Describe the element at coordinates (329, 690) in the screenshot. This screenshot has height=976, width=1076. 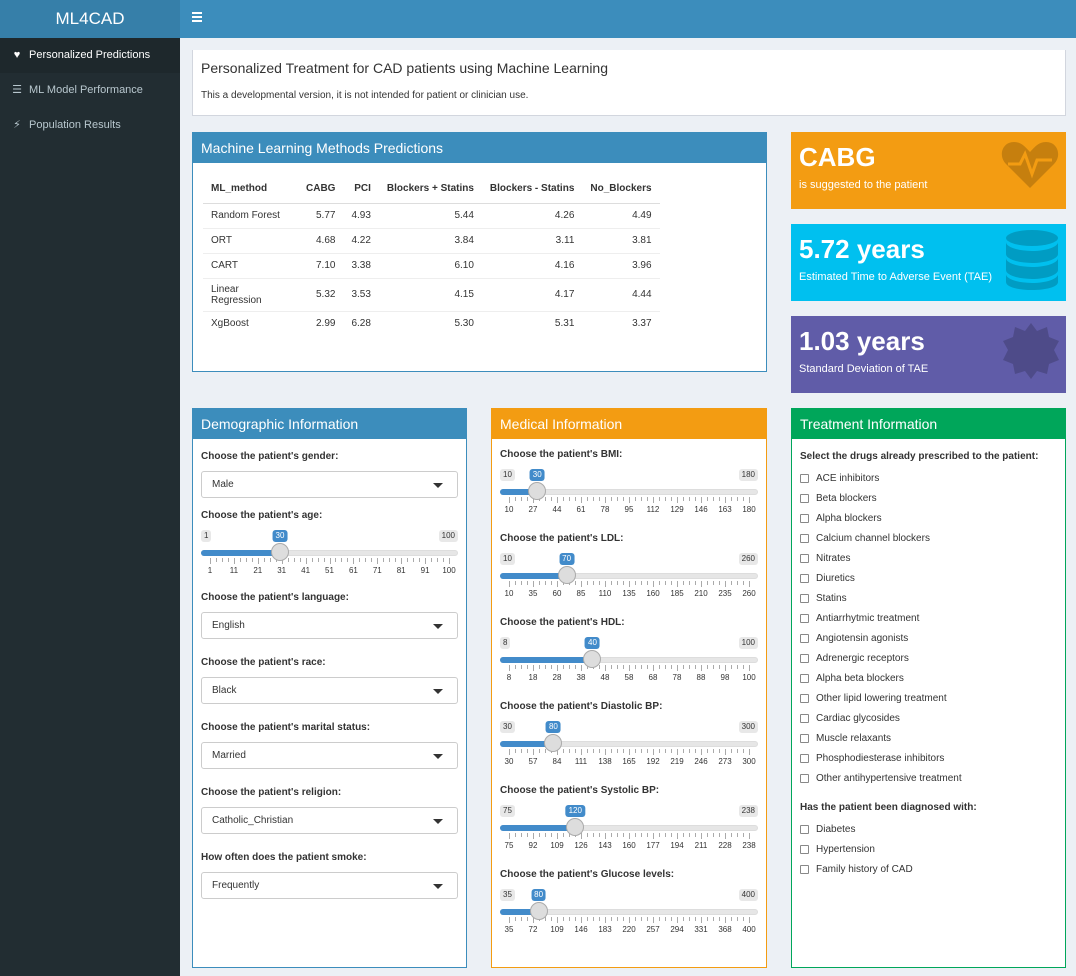
I see `race-select: Black` at that location.